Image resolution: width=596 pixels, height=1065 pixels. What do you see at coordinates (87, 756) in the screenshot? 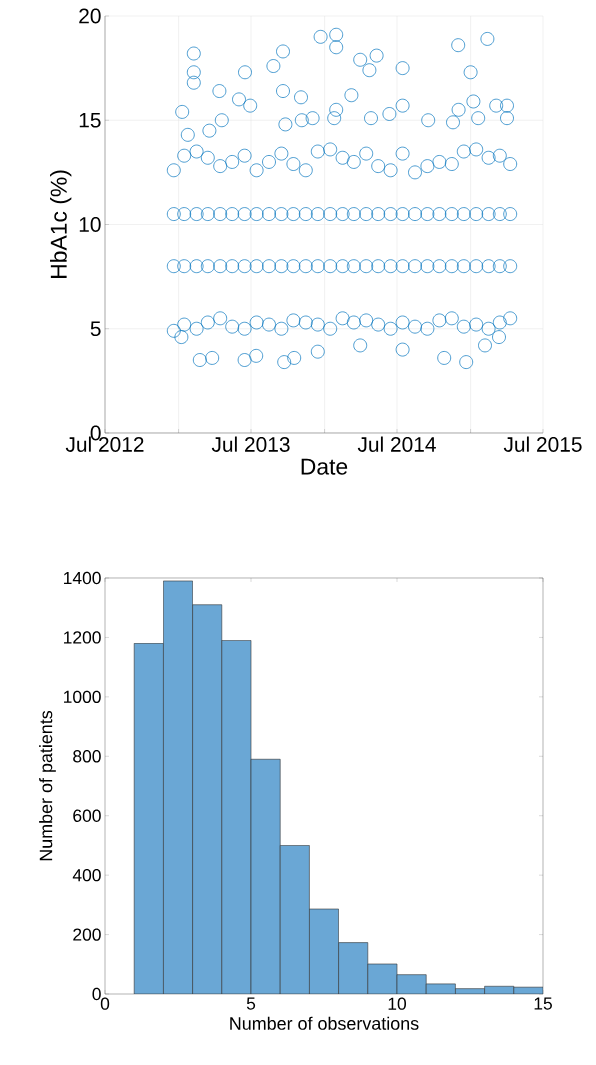
I see `y-tick-label: 800` at bounding box center [87, 756].